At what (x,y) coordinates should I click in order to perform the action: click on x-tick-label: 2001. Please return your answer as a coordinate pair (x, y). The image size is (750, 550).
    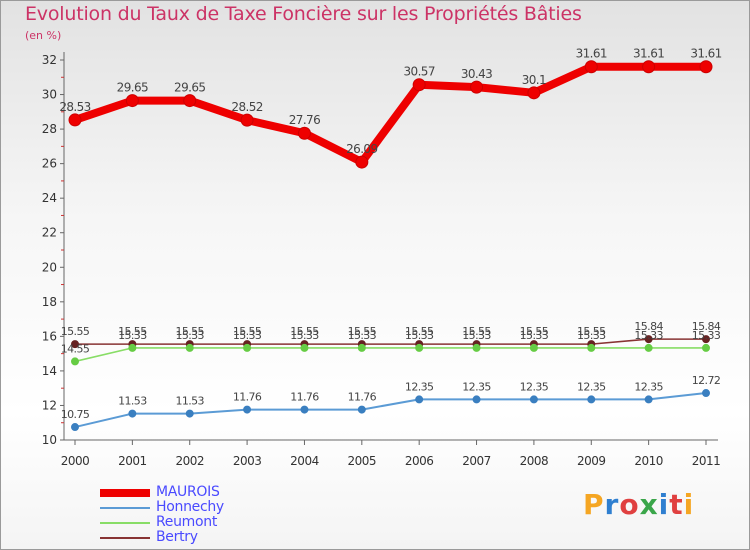
    Looking at the image, I should click on (132, 461).